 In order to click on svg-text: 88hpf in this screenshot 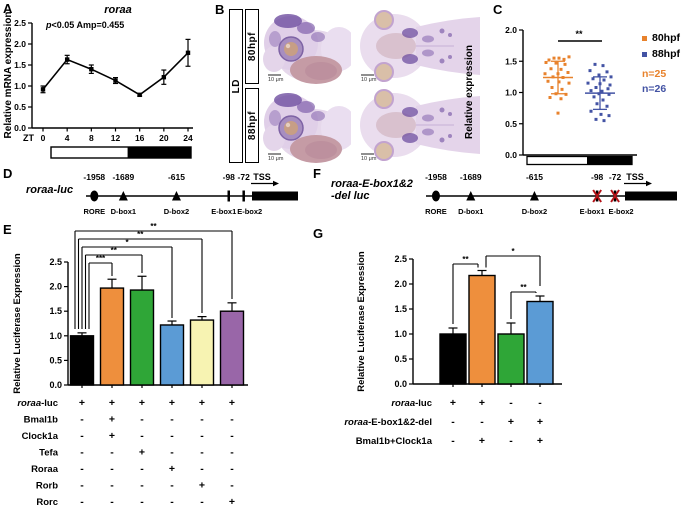, I will do `click(666, 54)`.